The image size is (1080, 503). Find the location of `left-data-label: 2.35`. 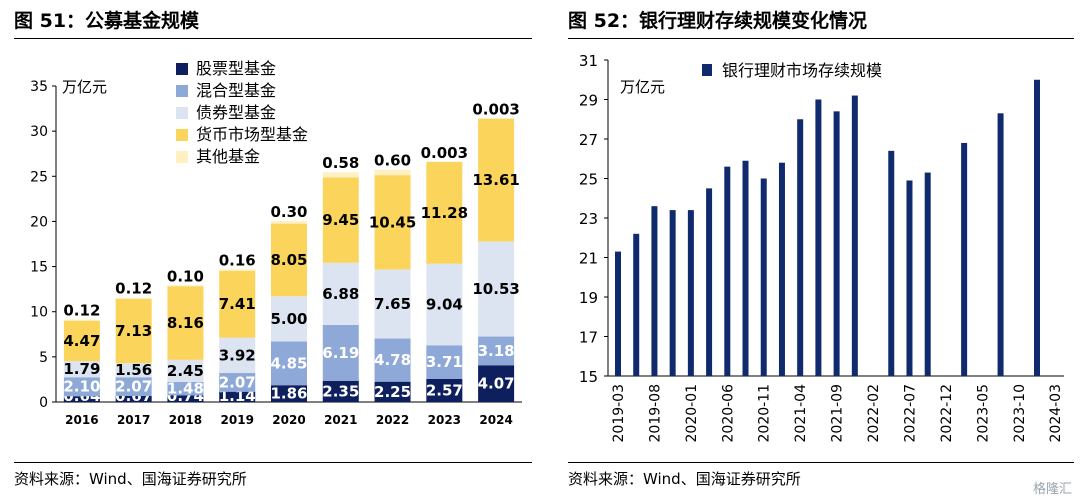

left-data-label: 2.35 is located at coordinates (340, 391).